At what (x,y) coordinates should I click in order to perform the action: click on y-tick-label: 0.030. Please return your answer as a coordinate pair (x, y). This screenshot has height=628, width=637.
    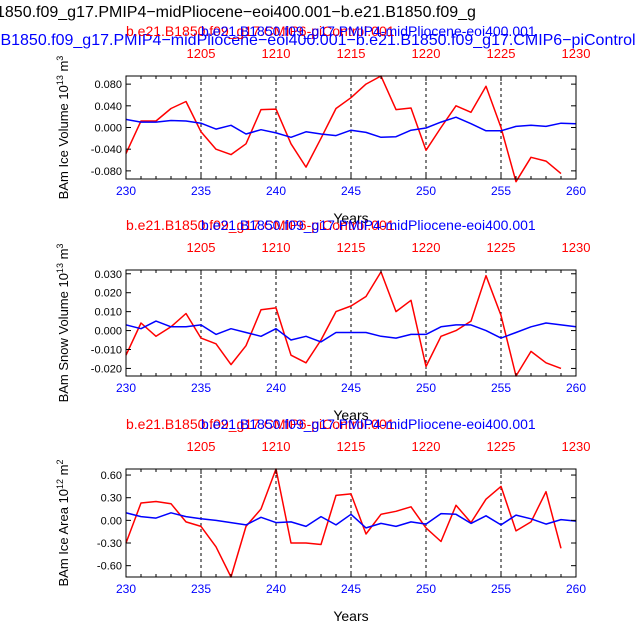
    Looking at the image, I should click on (108, 275).